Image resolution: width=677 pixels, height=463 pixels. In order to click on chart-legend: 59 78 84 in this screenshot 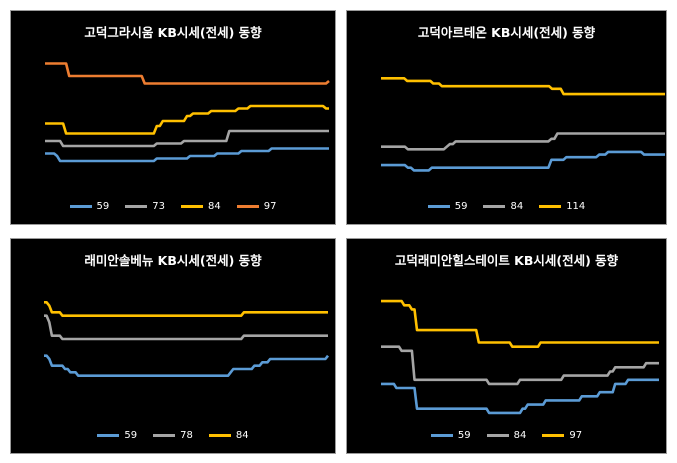, I will do `click(173, 435)`.